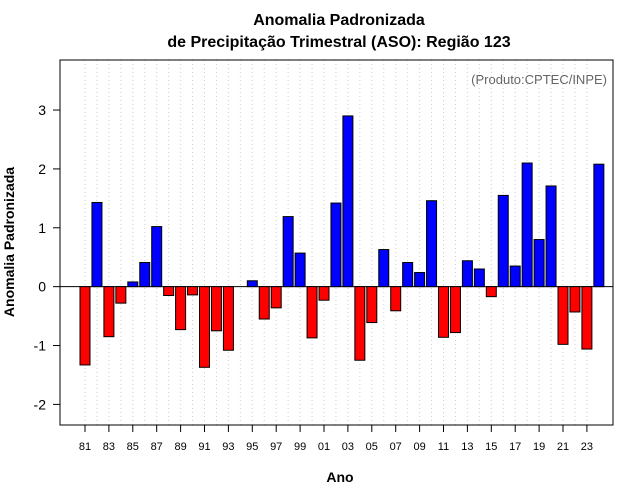 The width and height of the screenshot is (640, 500). I want to click on x-tick-label: 01, so click(324, 447).